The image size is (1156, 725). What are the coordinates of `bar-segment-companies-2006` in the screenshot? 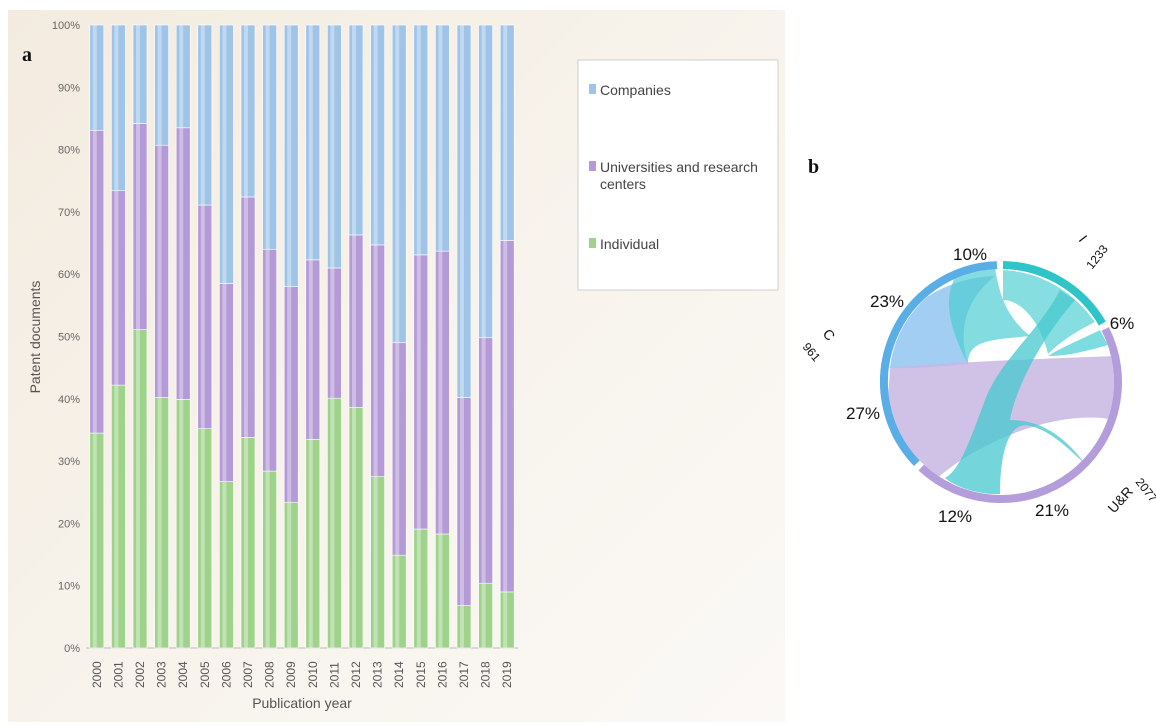 It's located at (226, 154).